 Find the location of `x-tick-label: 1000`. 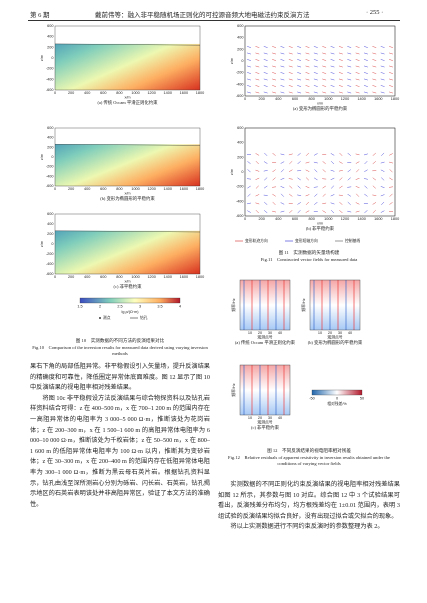

x-tick-label: 1000 is located at coordinates (328, 219).